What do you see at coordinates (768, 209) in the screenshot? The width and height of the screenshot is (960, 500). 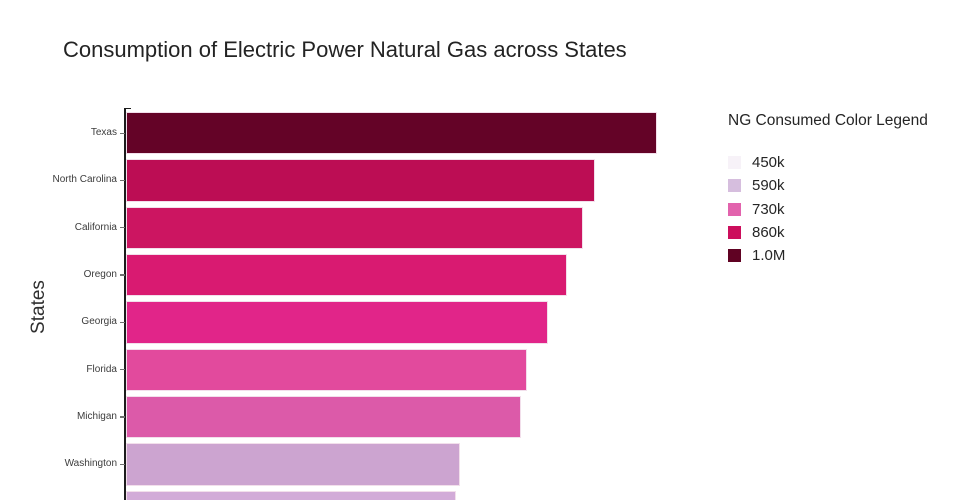 I see `legend-label: 730k` at bounding box center [768, 209].